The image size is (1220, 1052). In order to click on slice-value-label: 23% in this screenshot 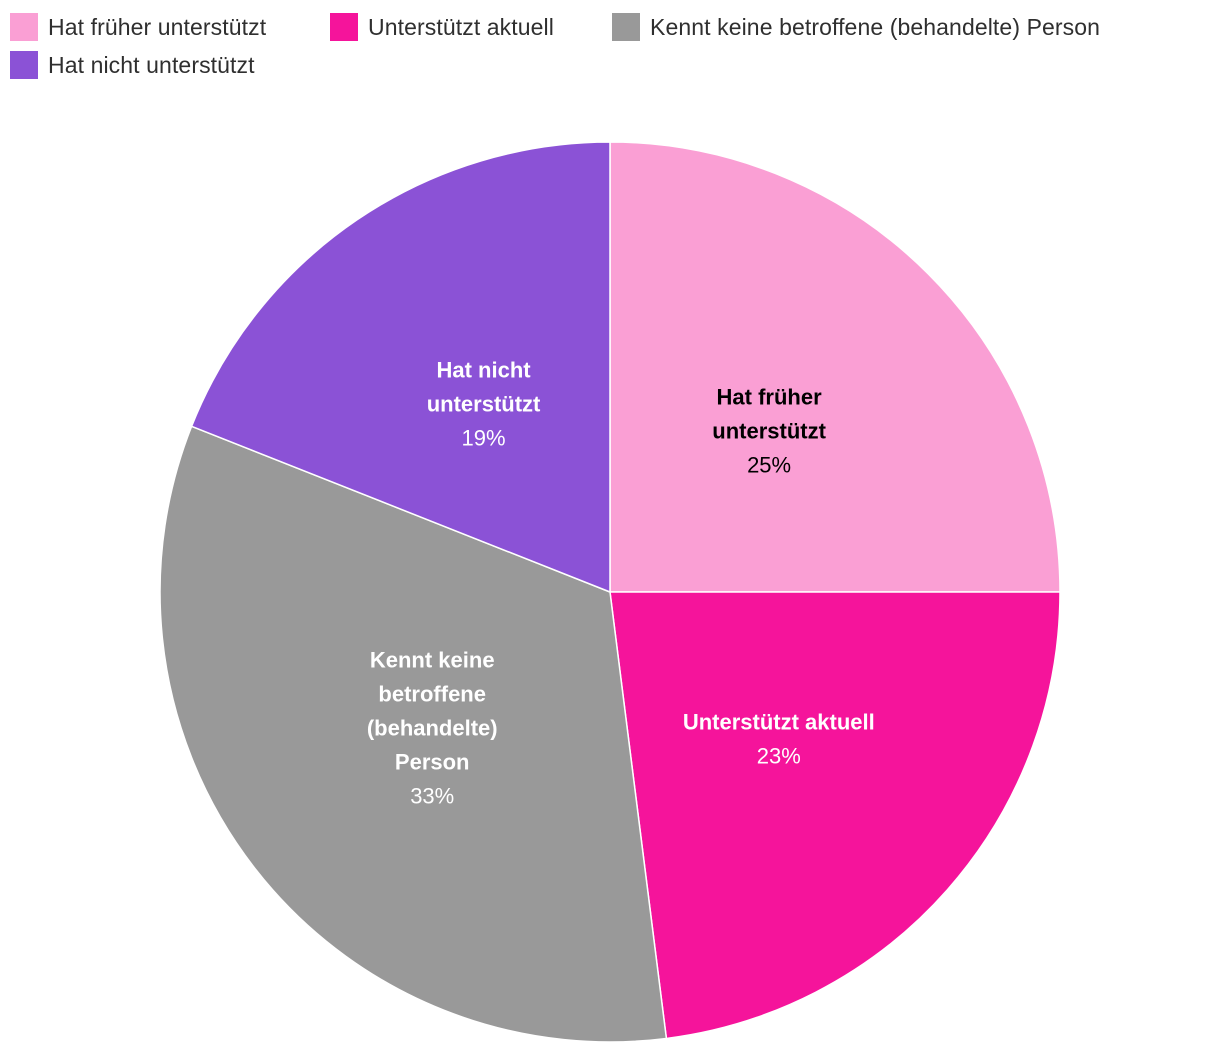, I will do `click(779, 756)`.